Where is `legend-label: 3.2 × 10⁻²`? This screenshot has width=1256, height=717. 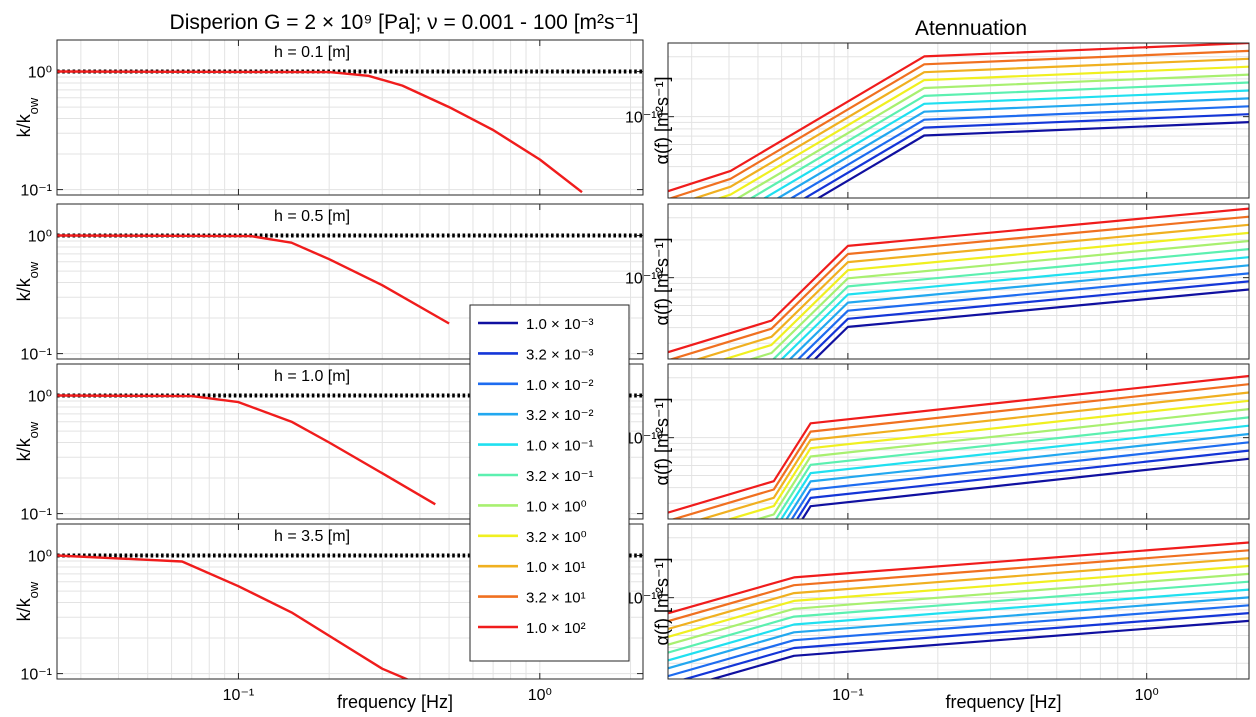 legend-label: 3.2 × 10⁻² is located at coordinates (560, 415).